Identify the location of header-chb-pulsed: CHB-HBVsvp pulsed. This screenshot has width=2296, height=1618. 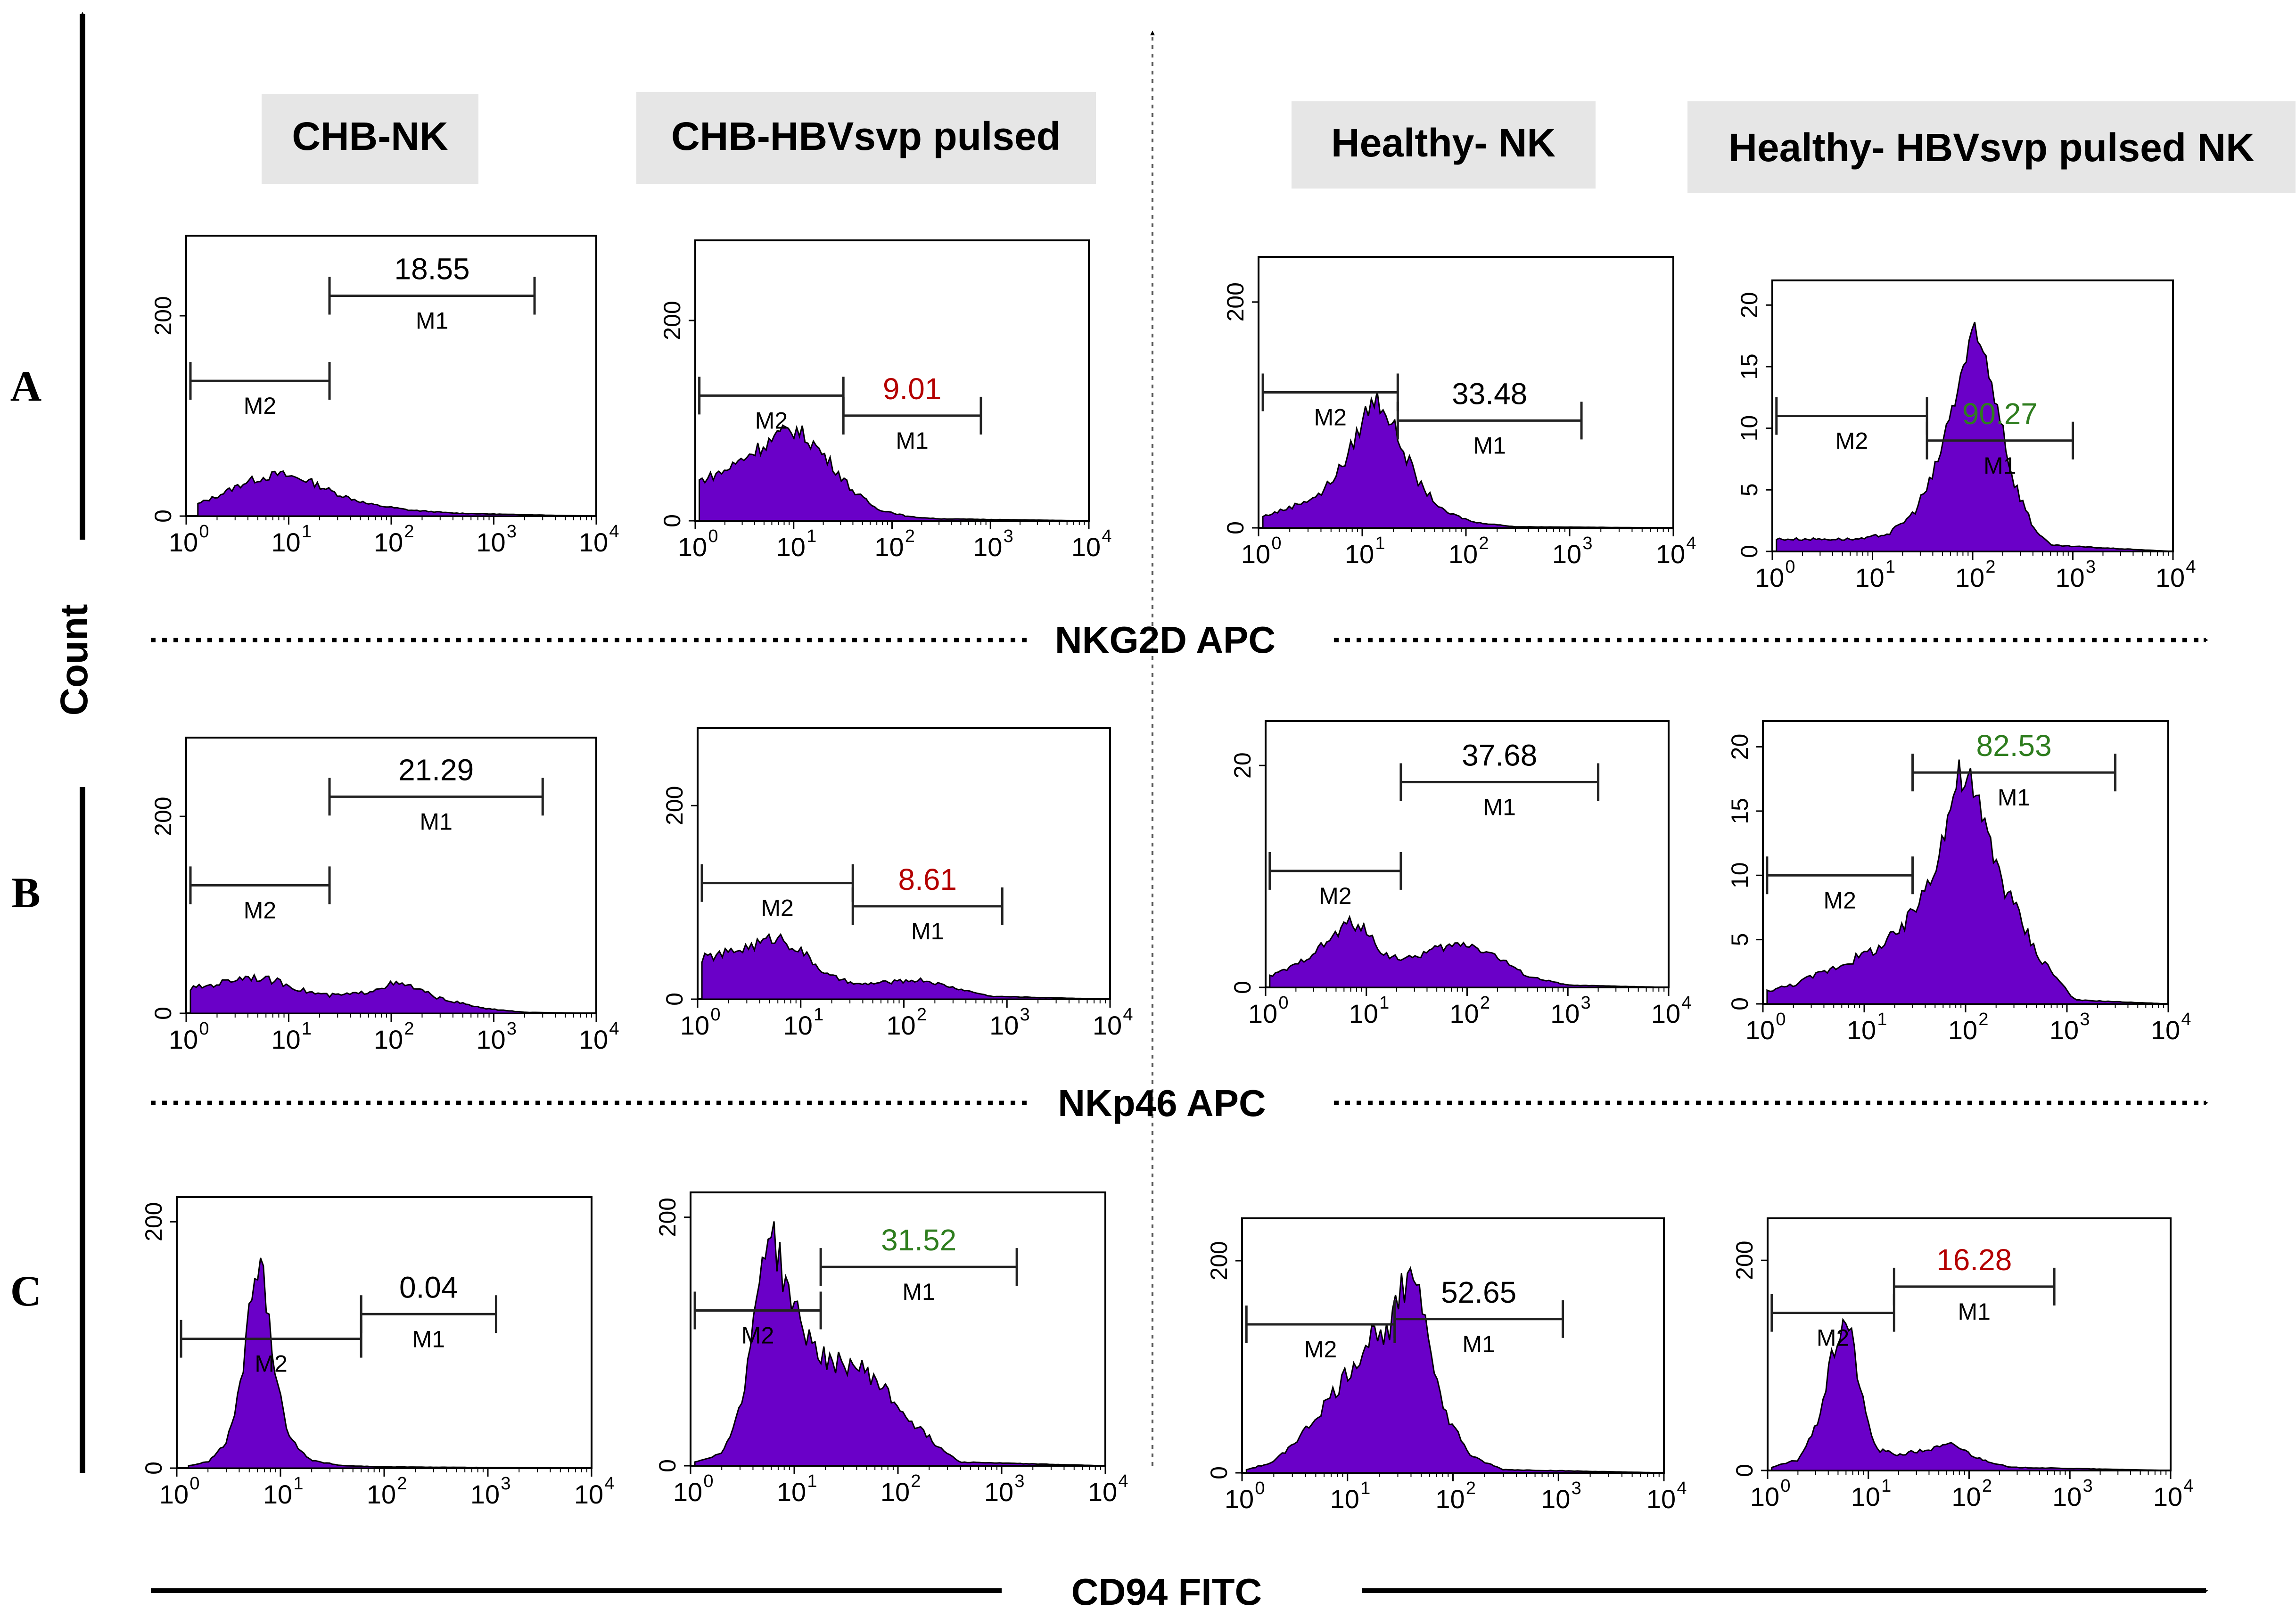
(866, 136).